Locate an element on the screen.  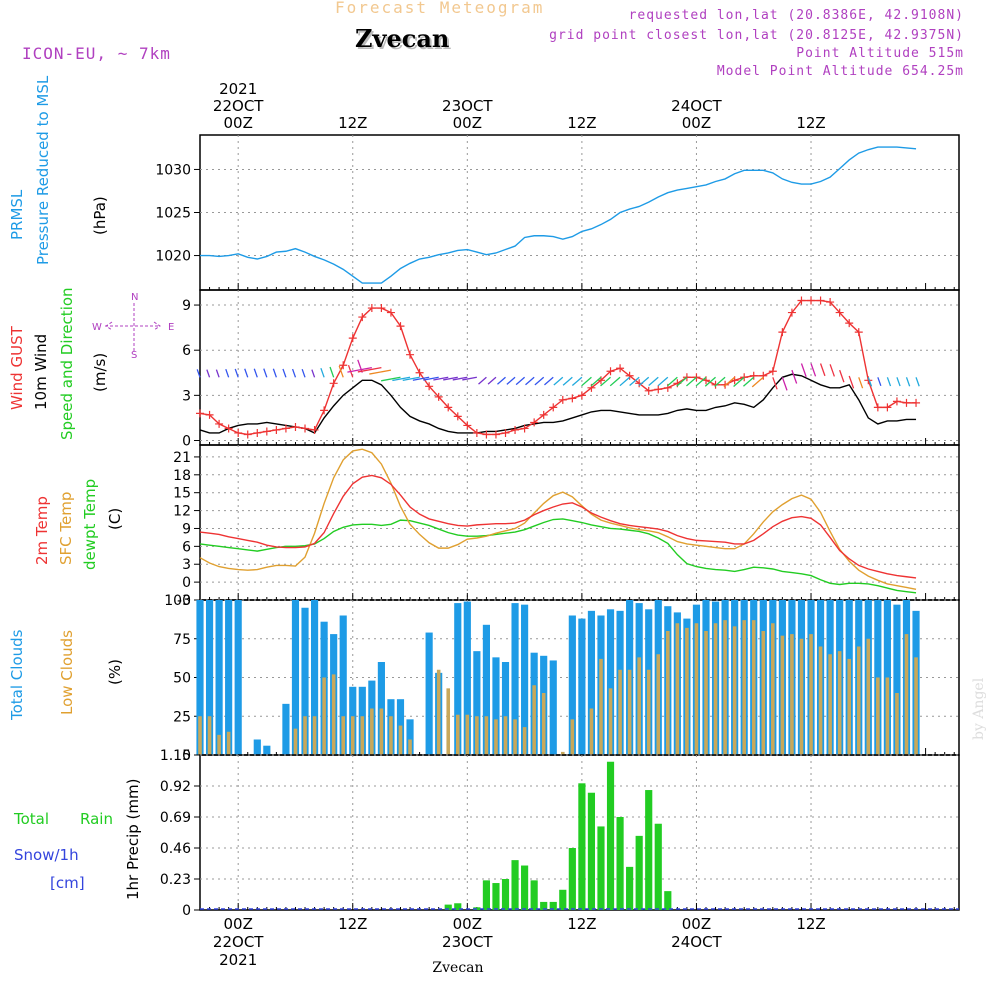
bottom-date-label: 22OCT is located at coordinates (238, 942).